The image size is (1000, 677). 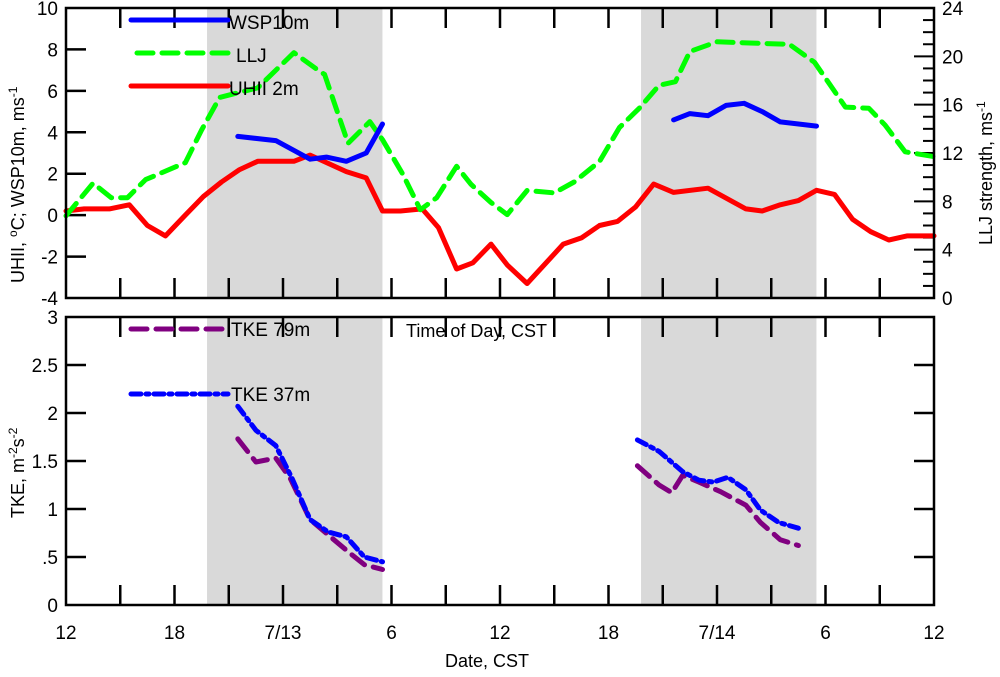 I want to click on top-right-ytick-label: 8, so click(x=947, y=202).